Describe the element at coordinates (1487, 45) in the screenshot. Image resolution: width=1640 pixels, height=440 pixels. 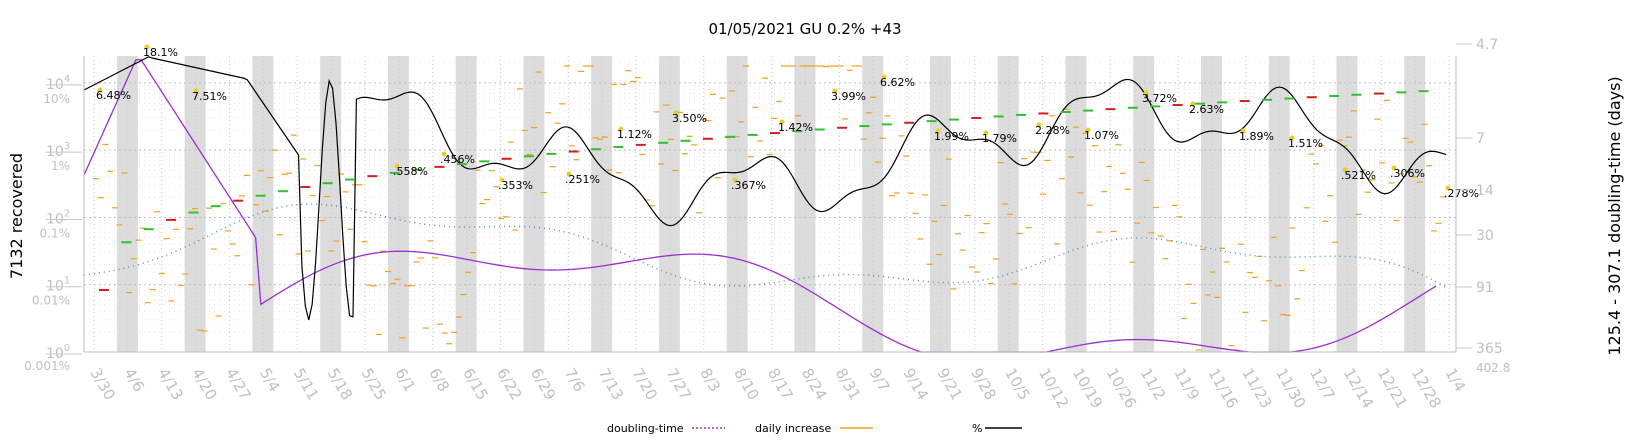
I see `y-tick-right: 4.7` at that location.